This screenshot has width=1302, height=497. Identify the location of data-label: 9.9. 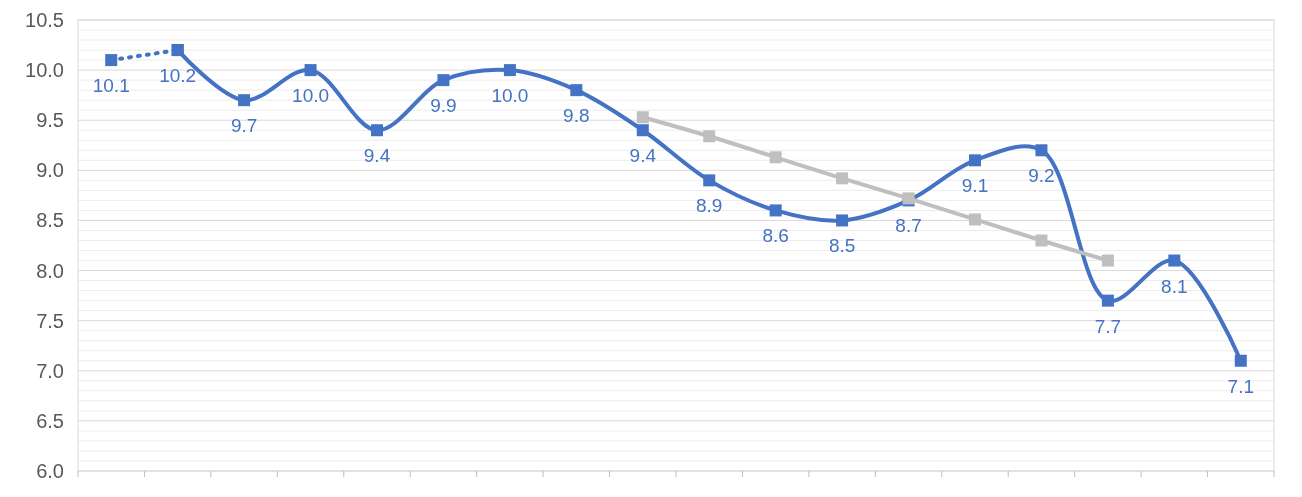
(443, 106).